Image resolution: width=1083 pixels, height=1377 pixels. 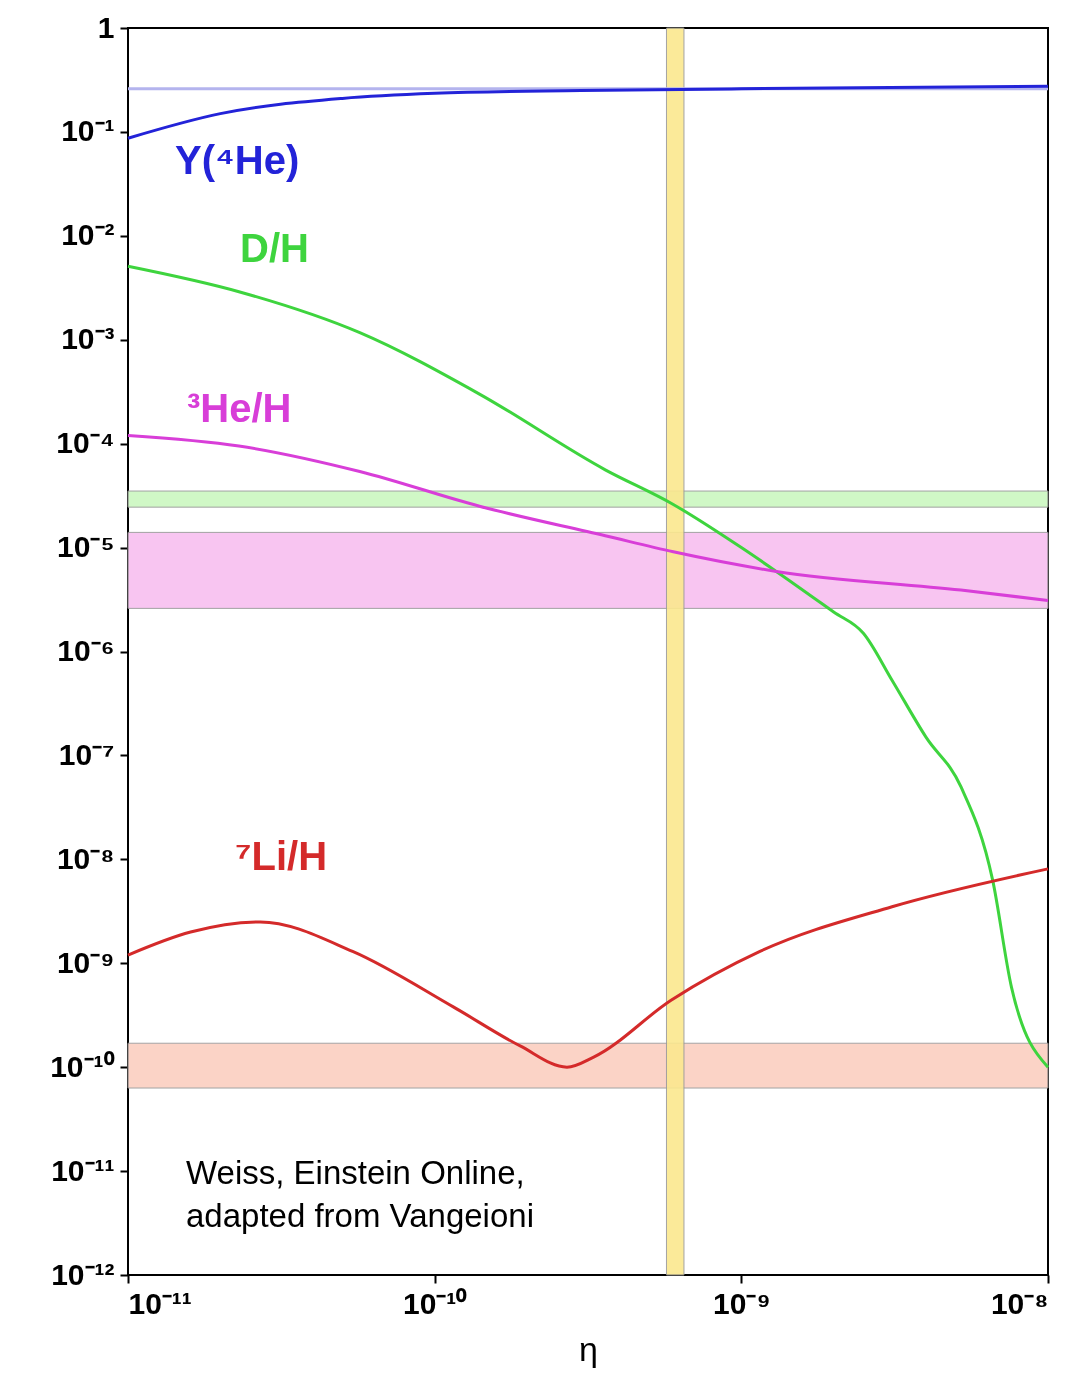 What do you see at coordinates (83, 1274) in the screenshot?
I see `y-tick-label: 10⁻¹²` at bounding box center [83, 1274].